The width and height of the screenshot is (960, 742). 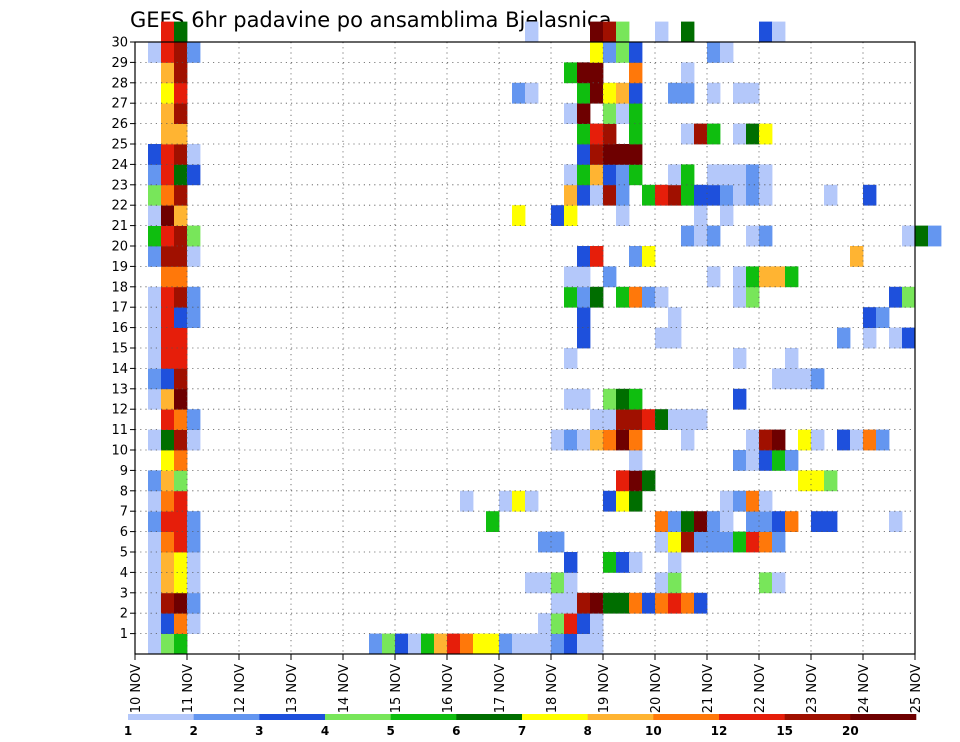 What do you see at coordinates (358, 717) in the screenshot?
I see `legend-swatch` at bounding box center [358, 717].